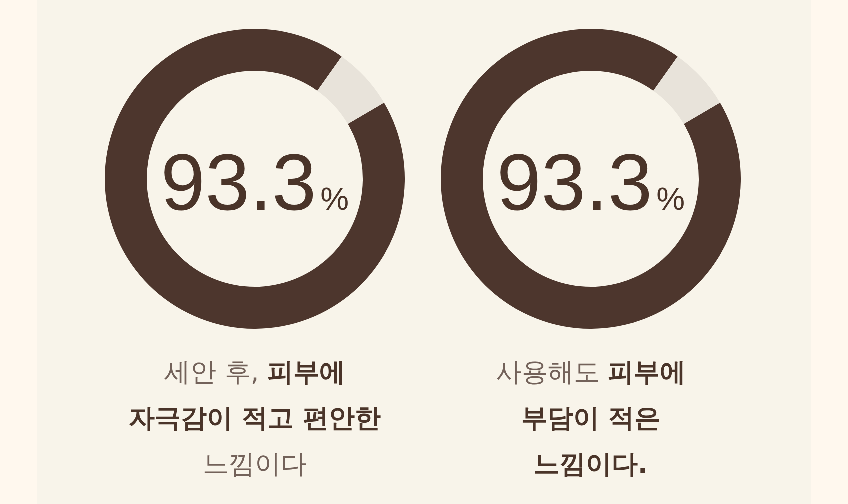  What do you see at coordinates (591, 419) in the screenshot?
I see `text: 부담이 적은` at bounding box center [591, 419].